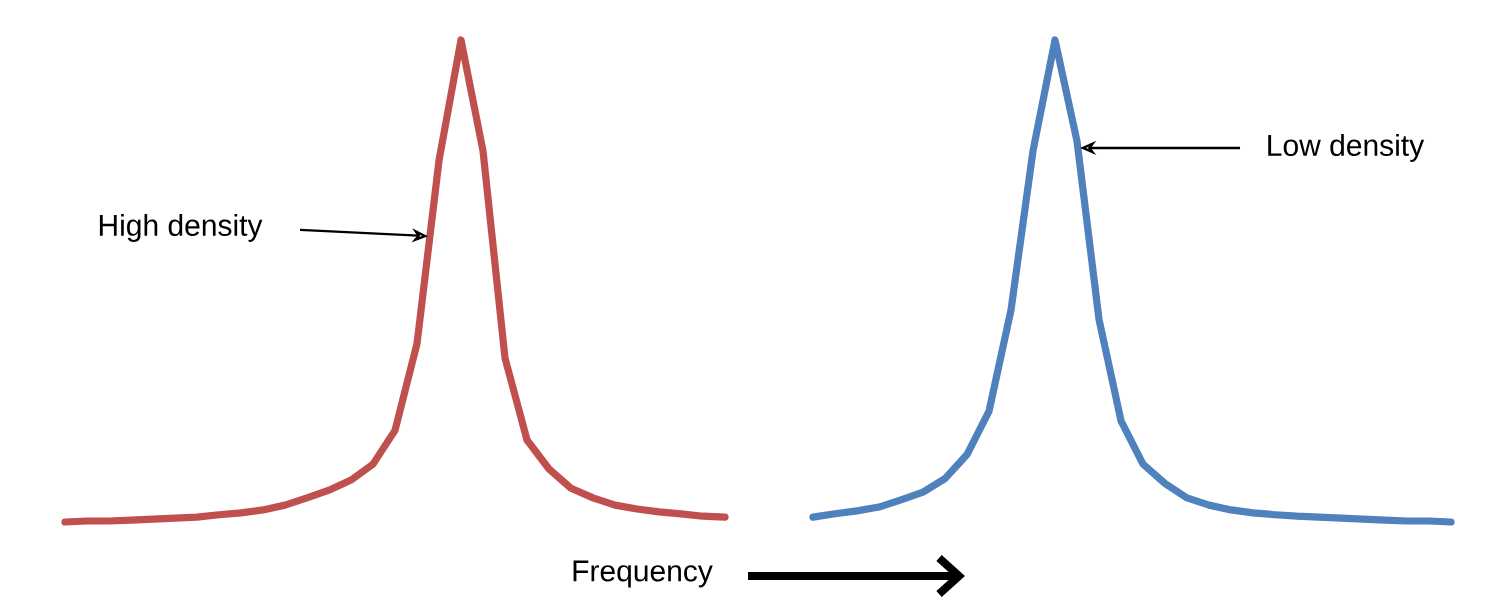  Describe the element at coordinates (1346, 148) in the screenshot. I see `annotation: Low density` at that location.